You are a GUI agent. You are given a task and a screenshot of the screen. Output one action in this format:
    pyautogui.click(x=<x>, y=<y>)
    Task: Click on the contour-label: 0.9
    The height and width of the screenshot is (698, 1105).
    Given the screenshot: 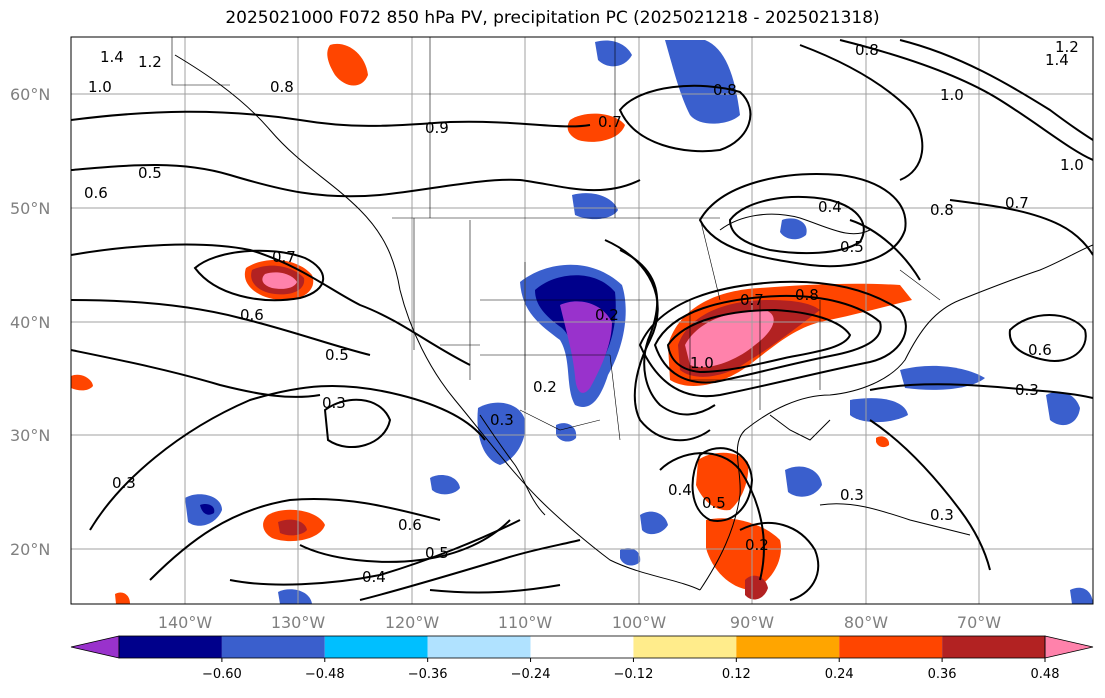 What is the action you would take?
    pyautogui.click(x=437, y=128)
    